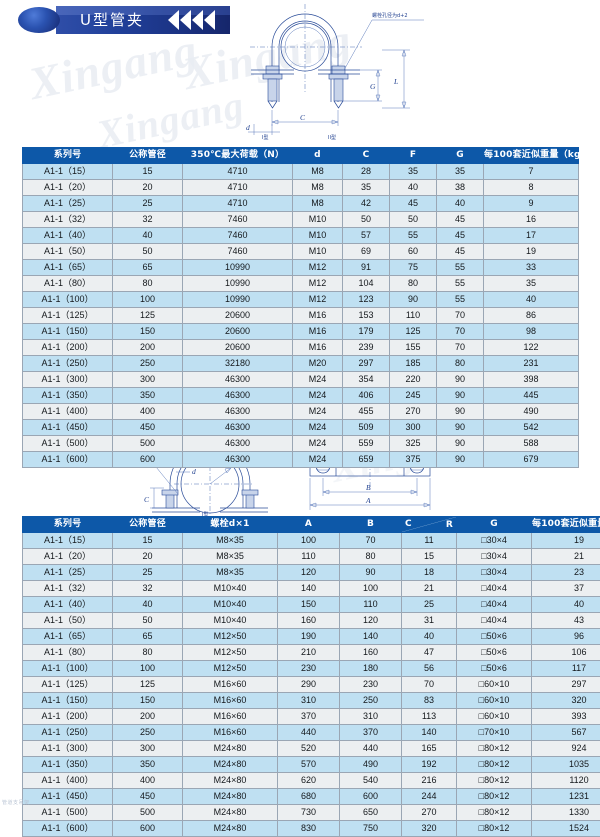 This screenshot has width=600, height=837. What do you see at coordinates (366, 332) in the screenshot?
I see `table-cell: 179` at bounding box center [366, 332].